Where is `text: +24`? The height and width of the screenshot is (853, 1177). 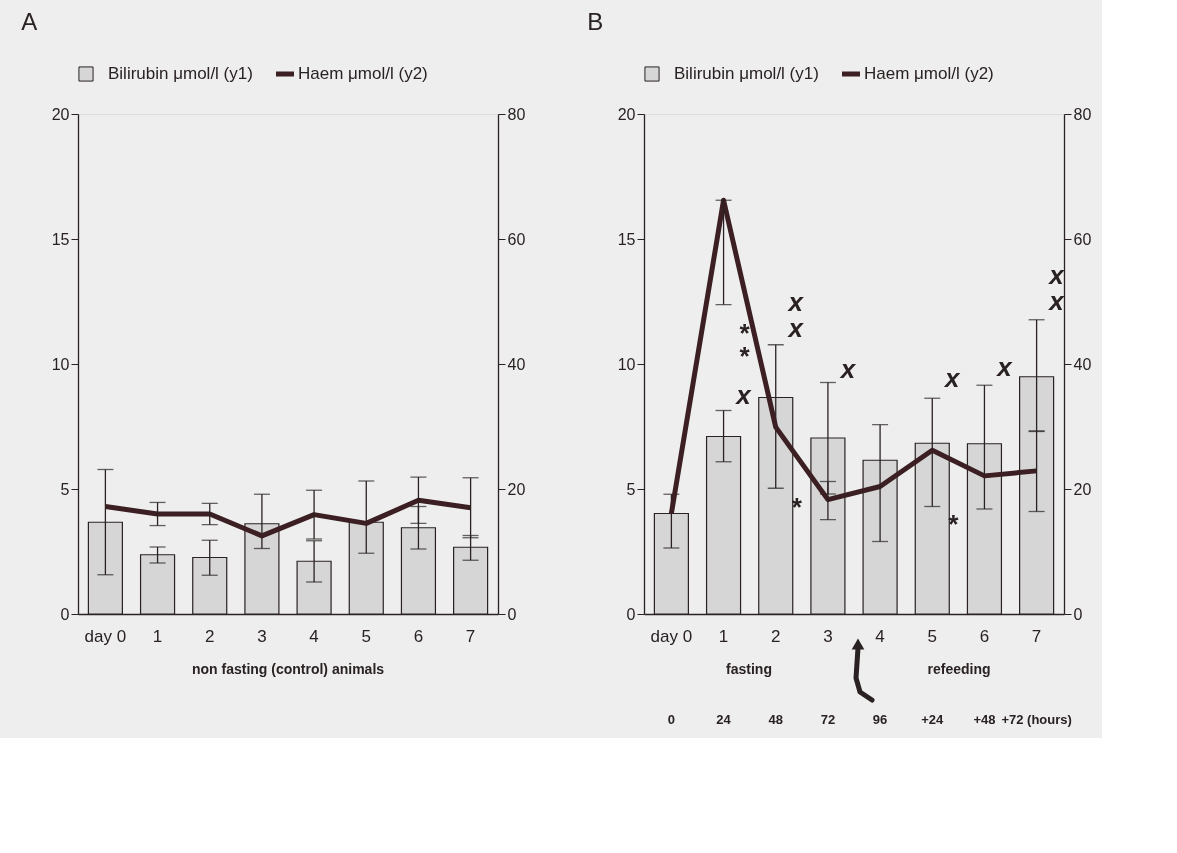
text: +24 is located at coordinates (933, 719).